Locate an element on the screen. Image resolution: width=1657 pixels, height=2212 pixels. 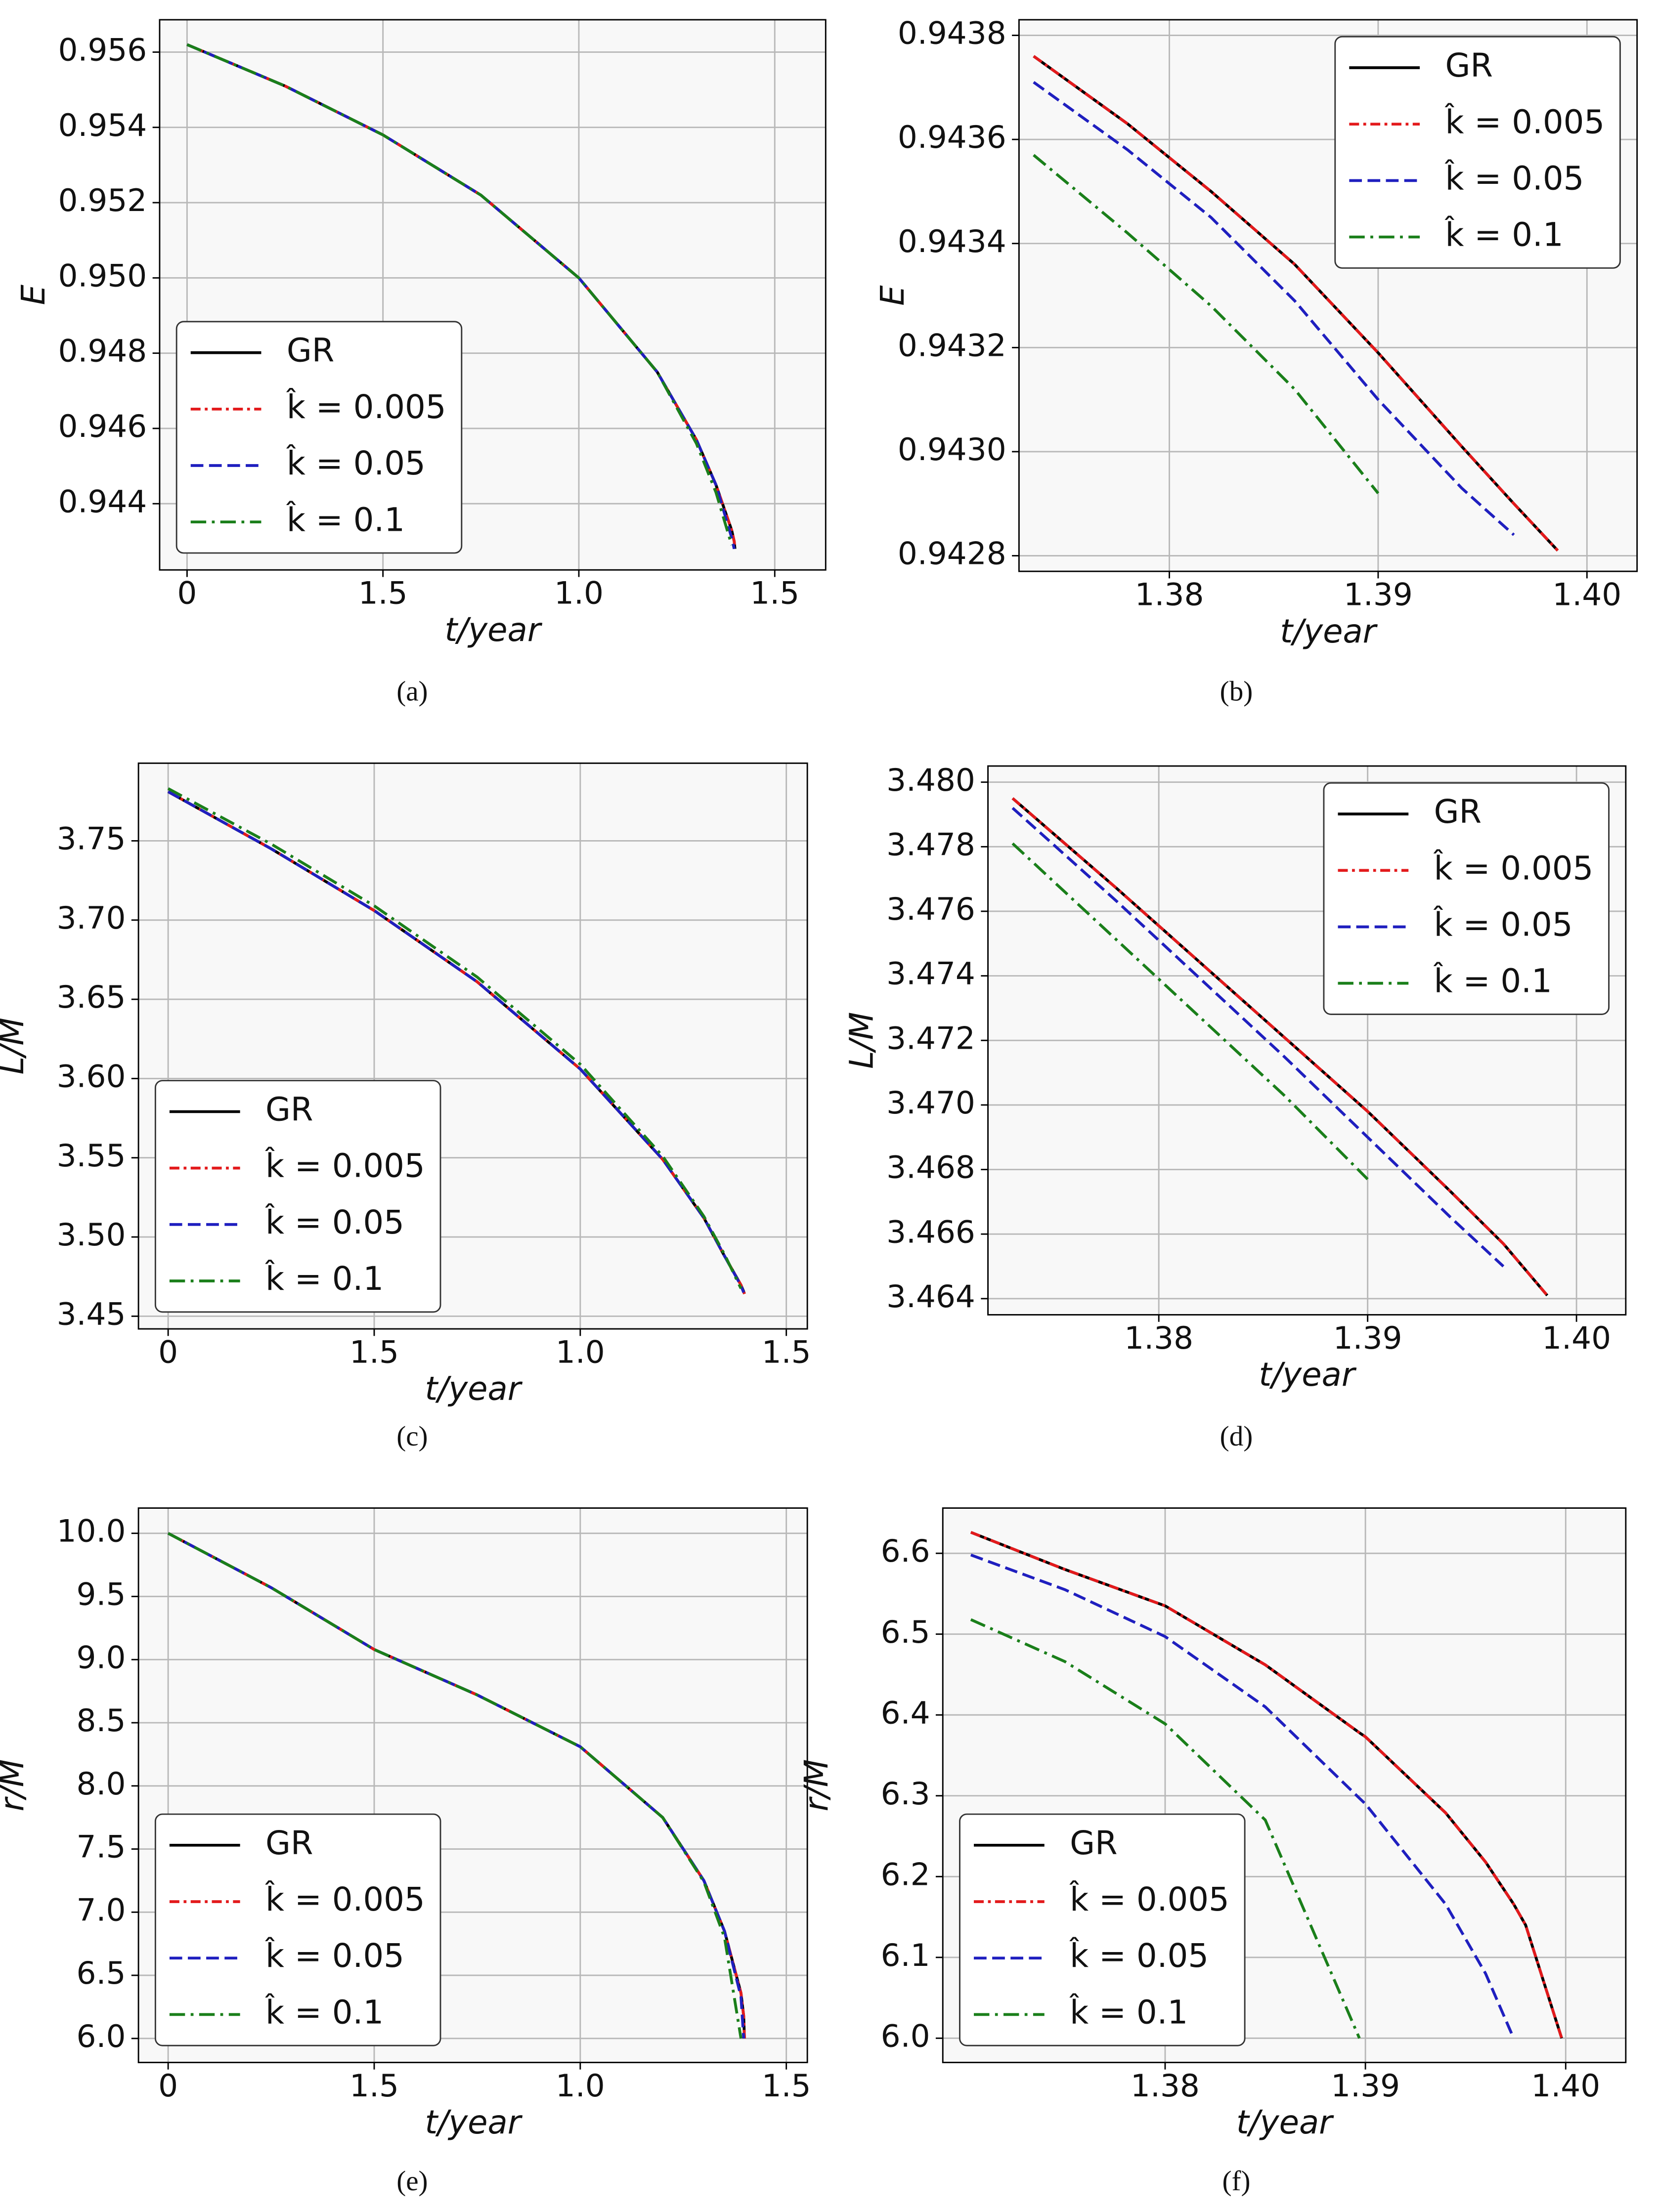
y-tick-label: 0.946 is located at coordinates (102, 426).